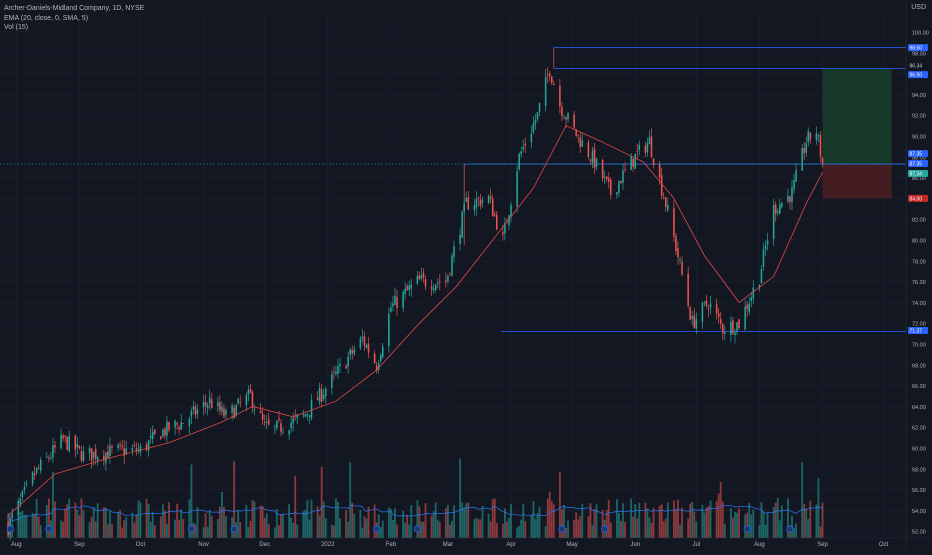  What do you see at coordinates (919, 242) in the screenshot?
I see `y-tick-label: 80.00` at bounding box center [919, 242].